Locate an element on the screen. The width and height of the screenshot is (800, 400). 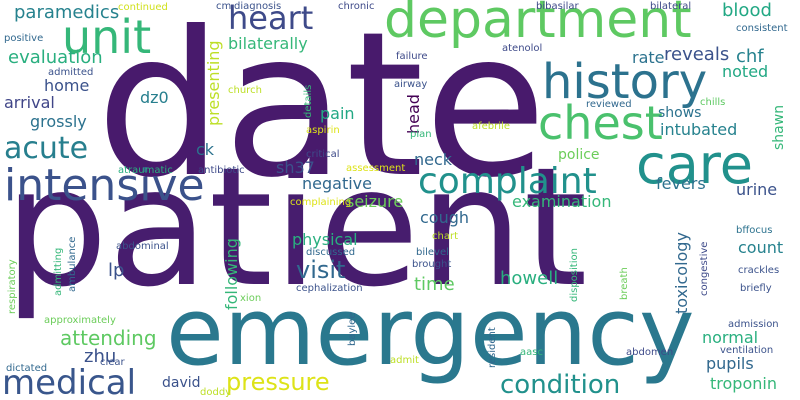
word-toxicology: toxicology is located at coordinates (681, 273).